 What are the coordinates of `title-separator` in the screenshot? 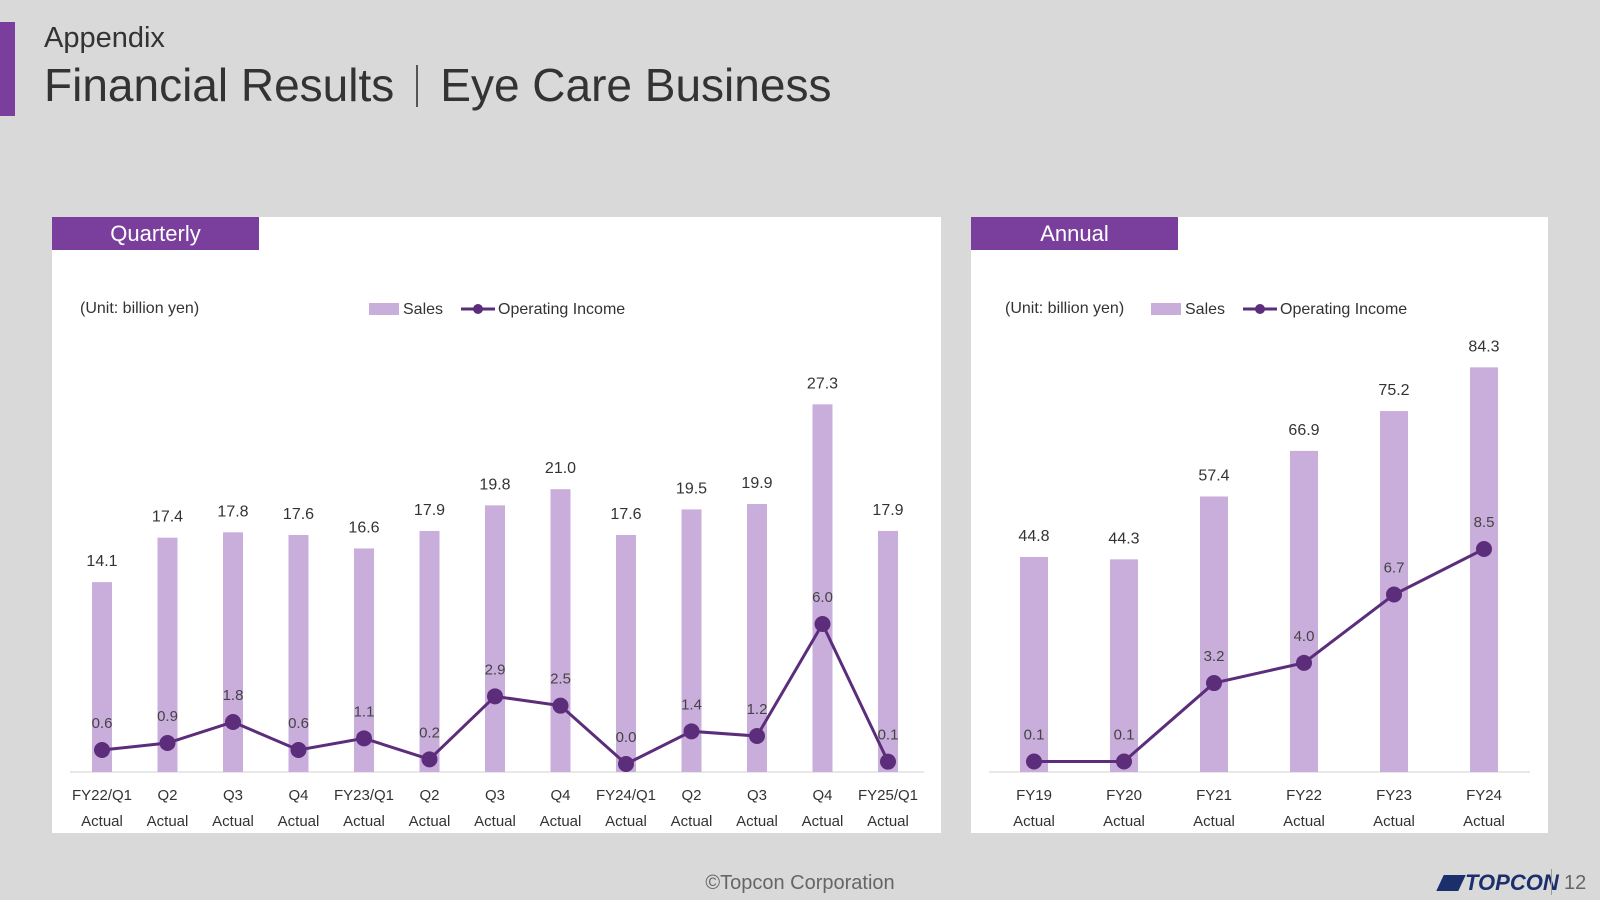 It's located at (417, 86).